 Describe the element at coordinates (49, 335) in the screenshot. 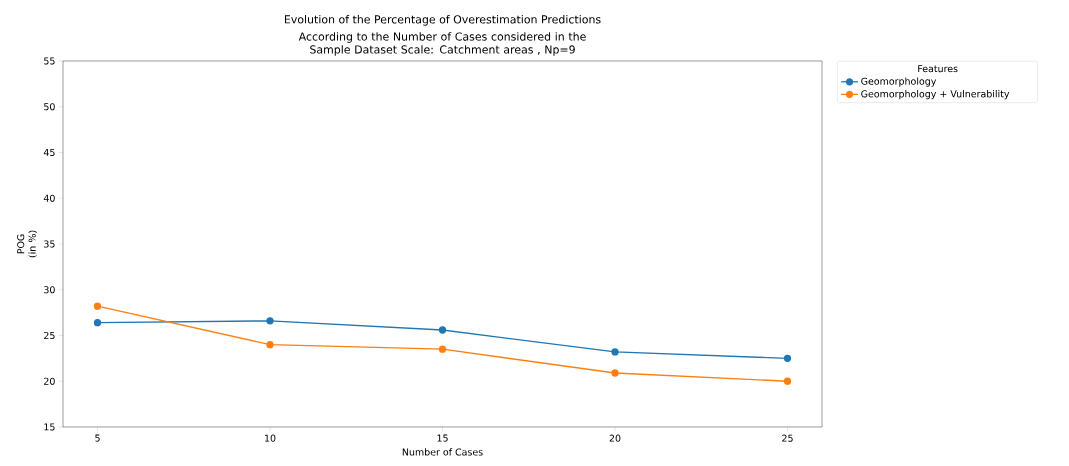

I see `y-tick-label: 25` at that location.